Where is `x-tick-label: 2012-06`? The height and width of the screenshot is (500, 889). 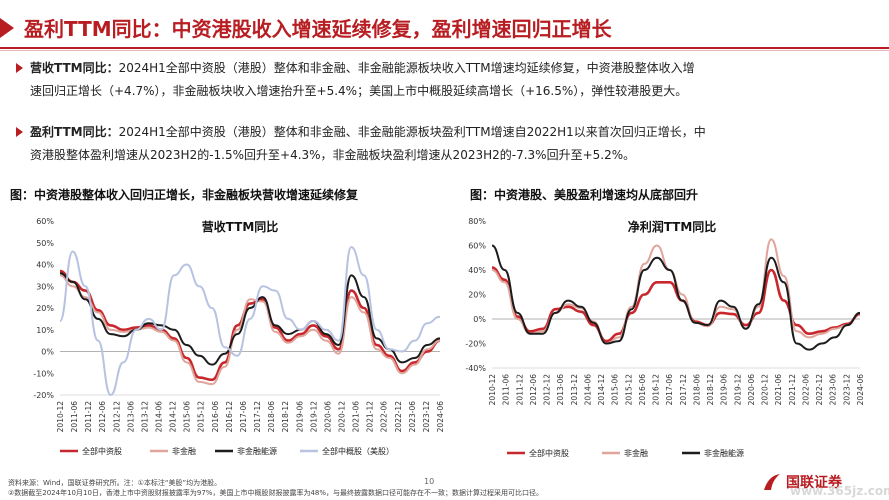
x-tick-label: 2012-06 is located at coordinates (533, 390).